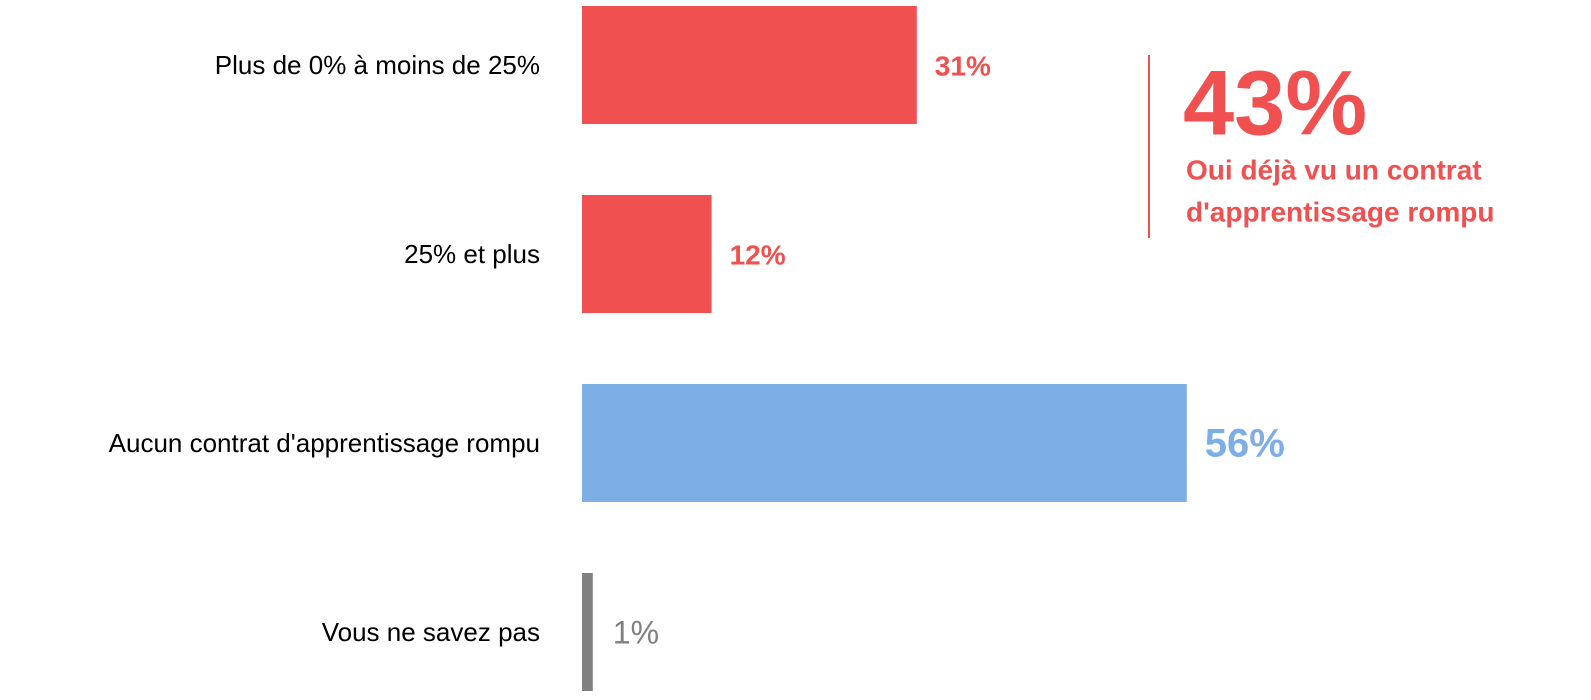 The height and width of the screenshot is (700, 1591). I want to click on value-label: 12%, so click(758, 254).